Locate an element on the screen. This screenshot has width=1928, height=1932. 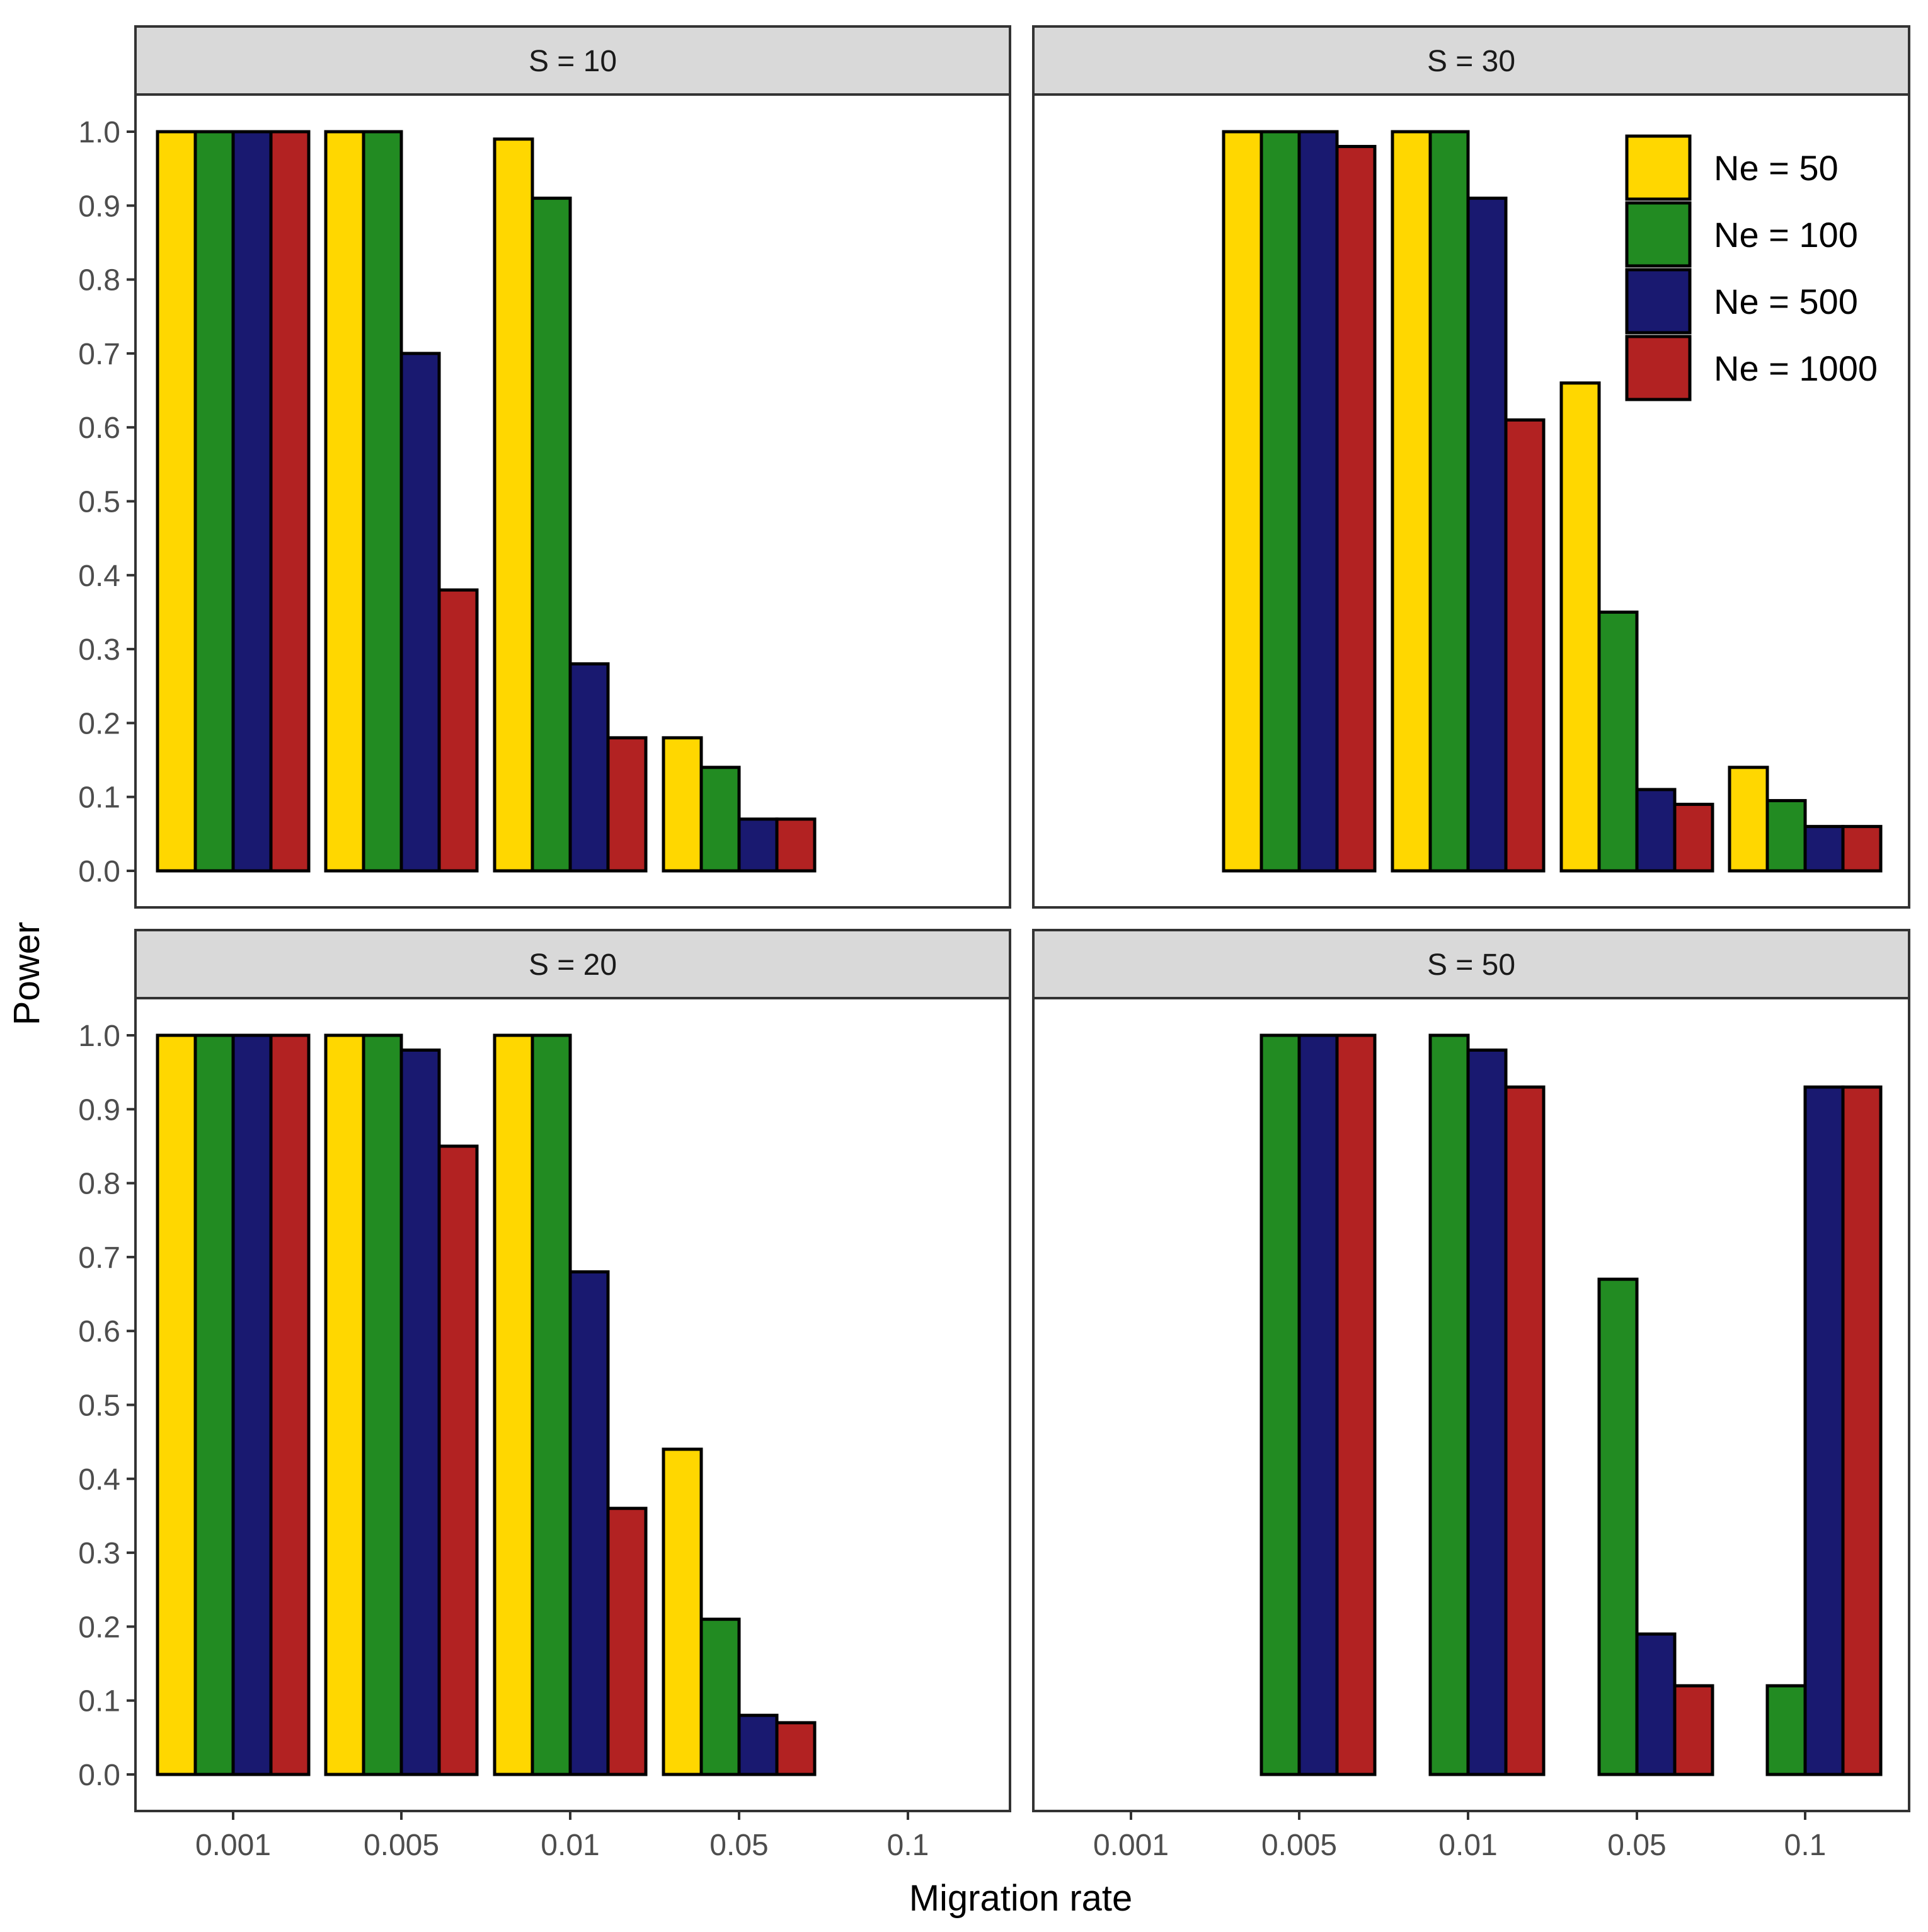
x-tick-label: 0.1 is located at coordinates (1805, 1845).